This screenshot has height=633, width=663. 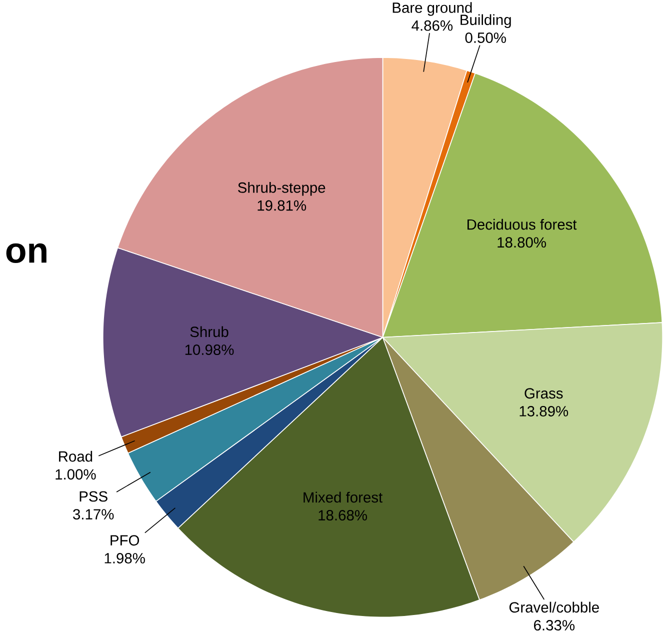 What do you see at coordinates (554, 625) in the screenshot?
I see `data-label: 6.33%` at bounding box center [554, 625].